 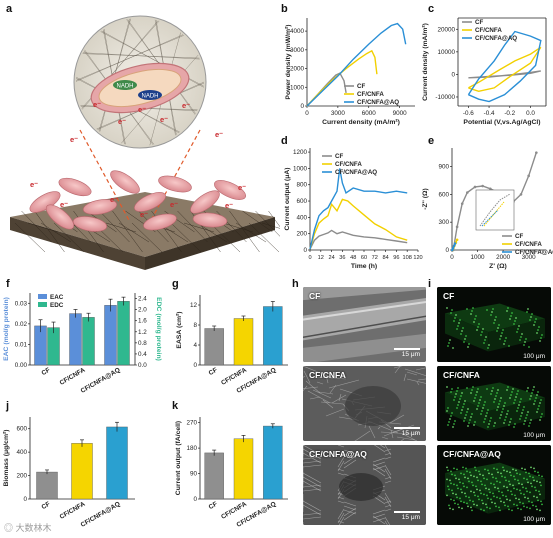 I want to click on y-axis-label: Current density (mA/m²), so click(x=425, y=62).